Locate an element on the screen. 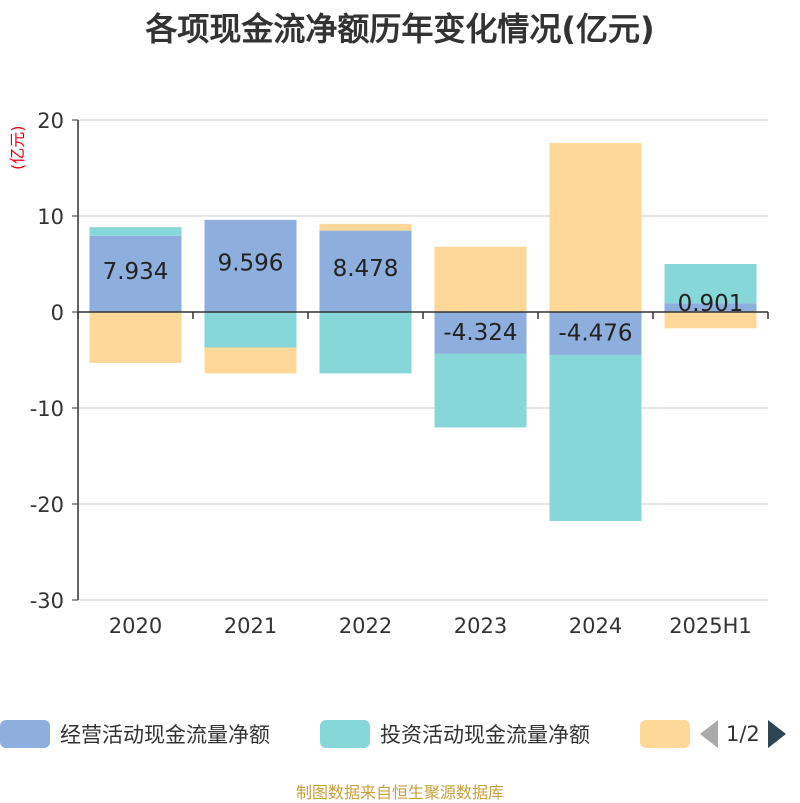 The height and width of the screenshot is (803, 800). legend-swatch-investing is located at coordinates (345, 734).